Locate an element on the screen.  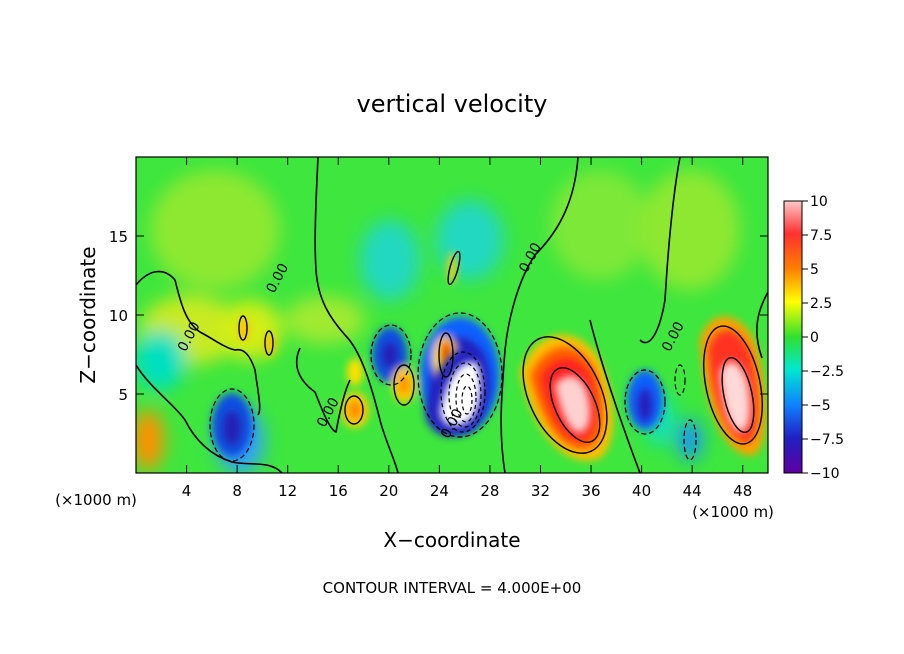
colorbar-tick-label: 0 is located at coordinates (814, 338).